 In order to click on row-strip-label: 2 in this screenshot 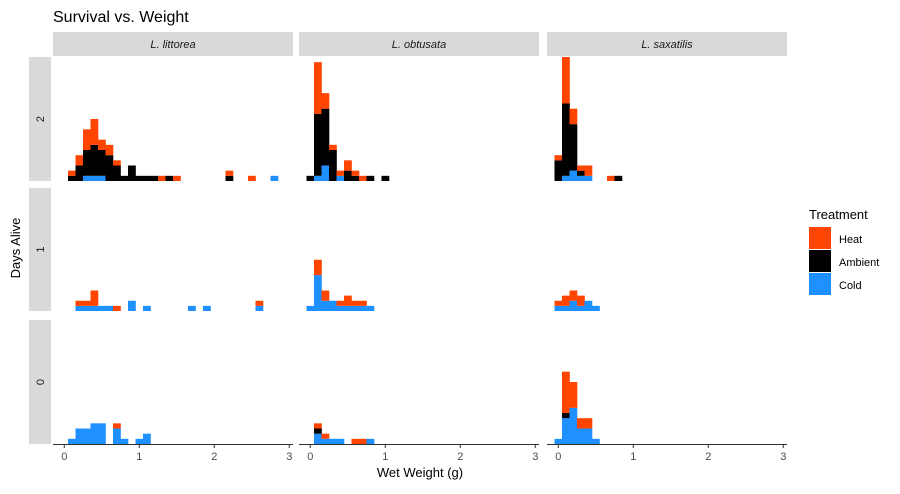, I will do `click(41, 119)`.